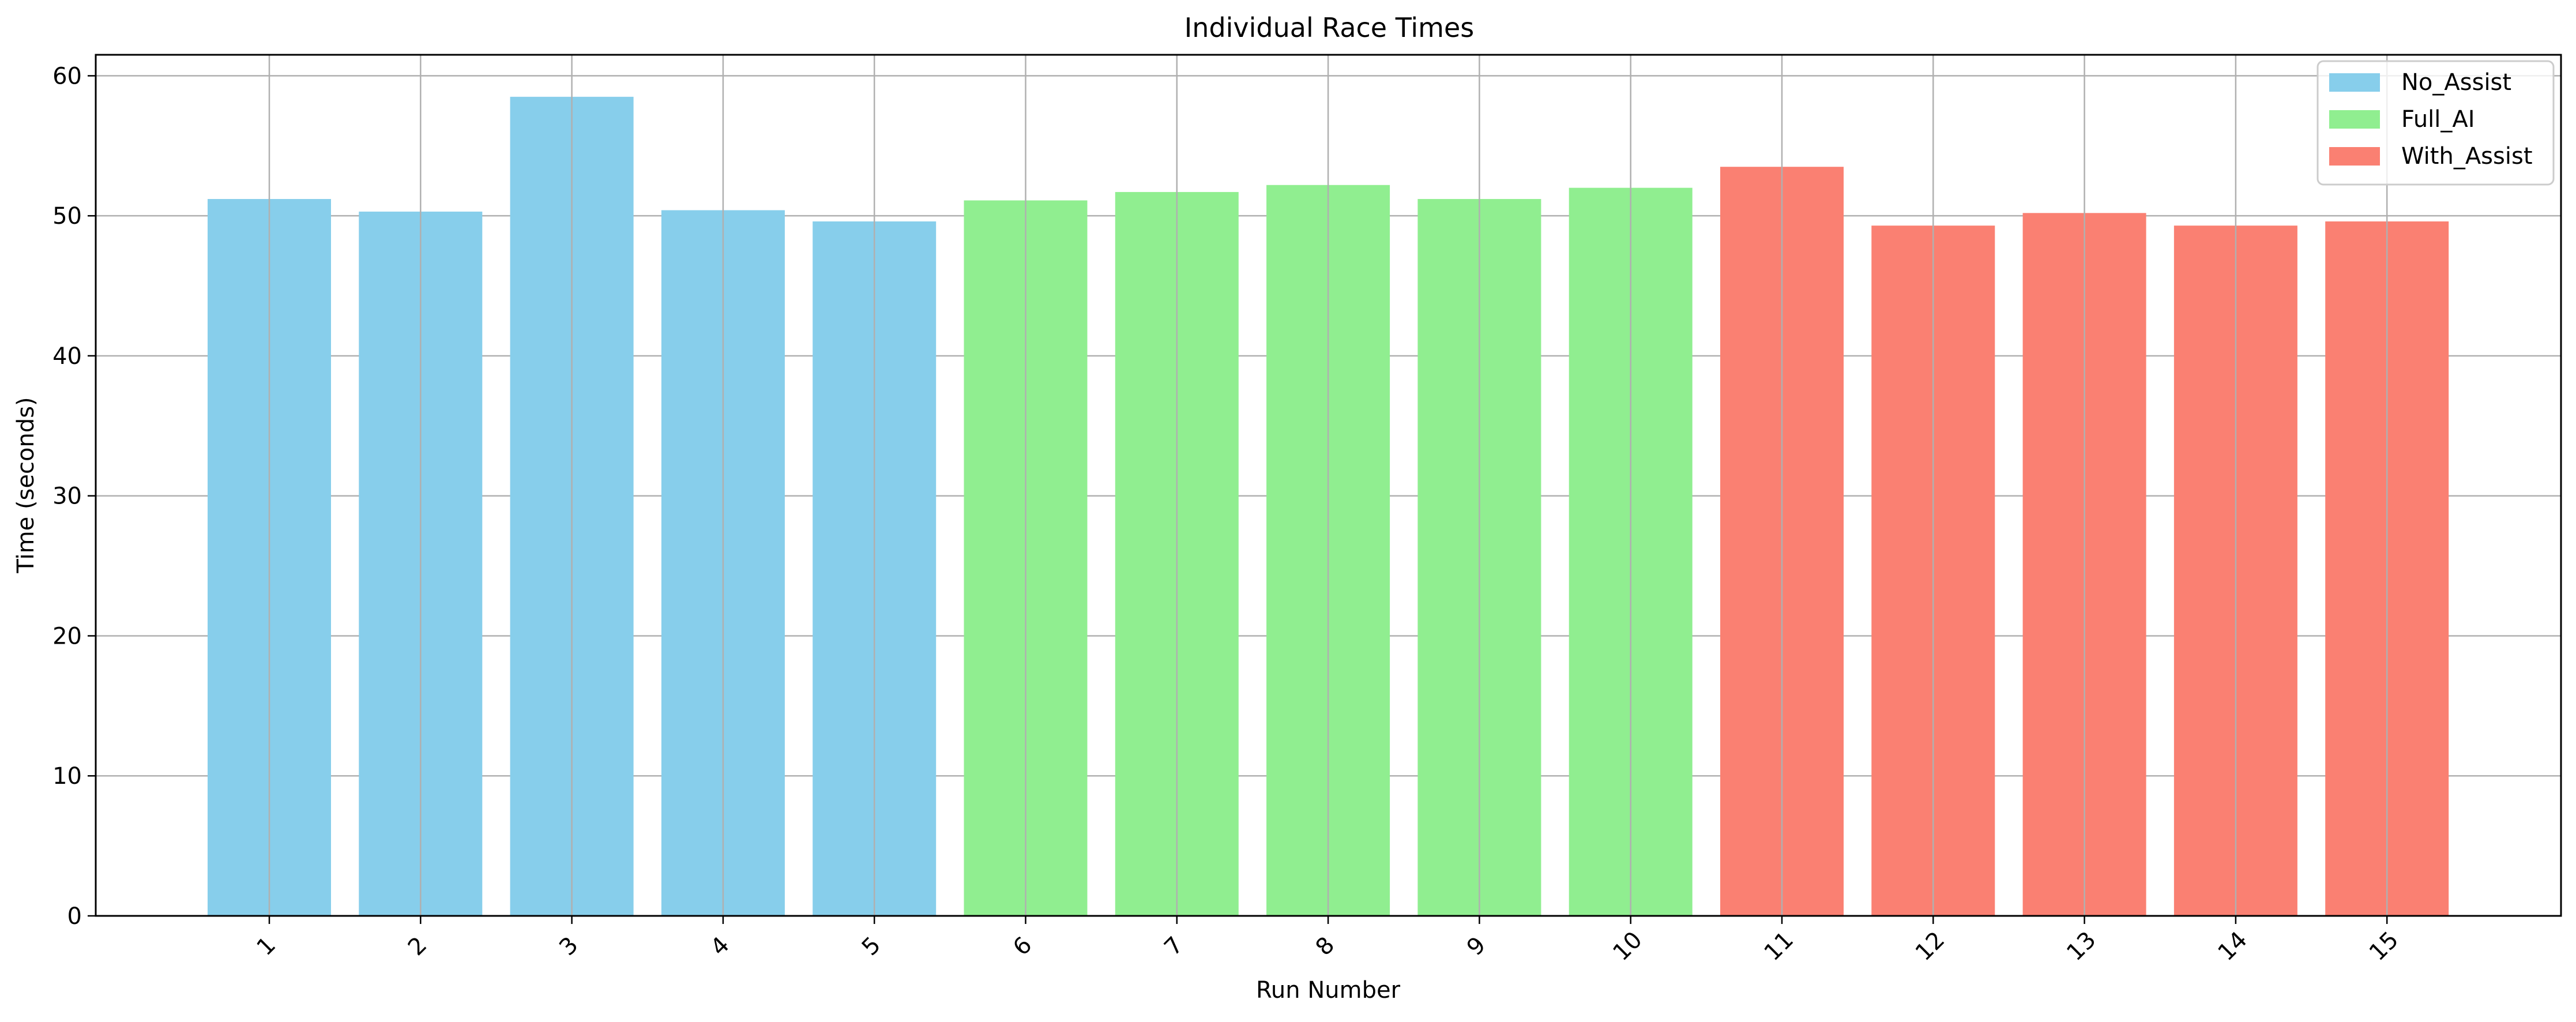 Image resolution: width=2576 pixels, height=1022 pixels. Describe the element at coordinates (2456, 82) in the screenshot. I see `legend-label: No_Assist` at that location.